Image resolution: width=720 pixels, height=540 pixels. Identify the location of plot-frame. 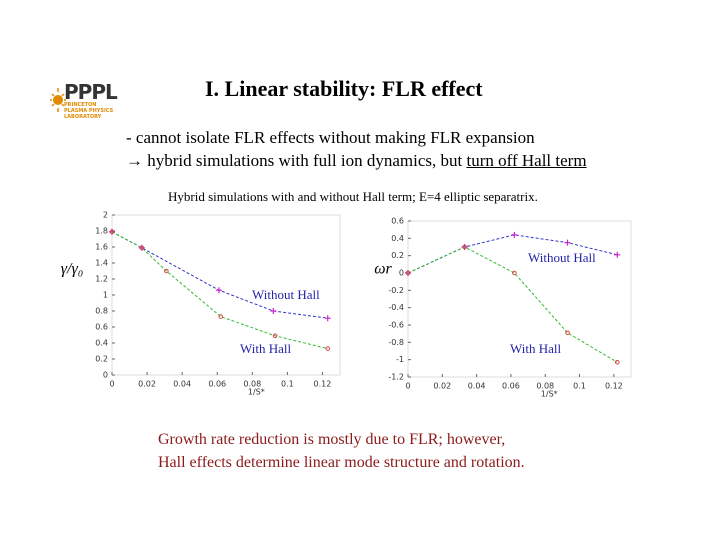
(519, 299).